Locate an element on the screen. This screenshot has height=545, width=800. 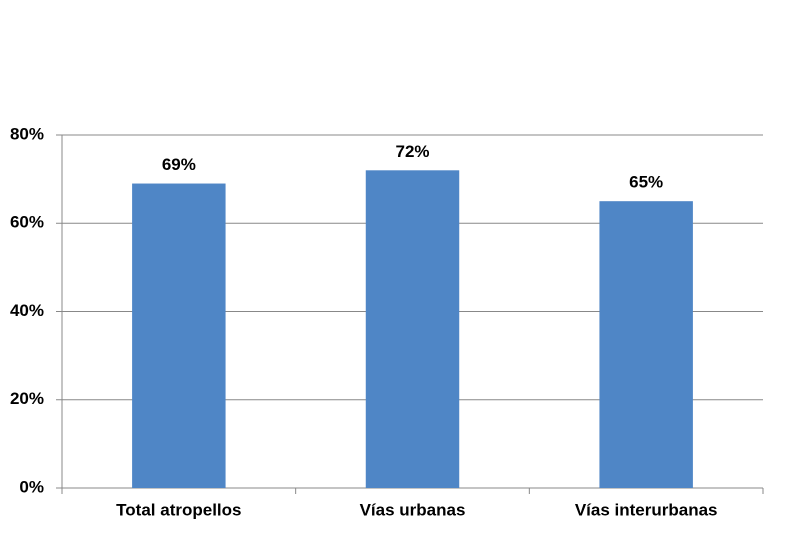
y-tick-label: 0% is located at coordinates (31, 486).